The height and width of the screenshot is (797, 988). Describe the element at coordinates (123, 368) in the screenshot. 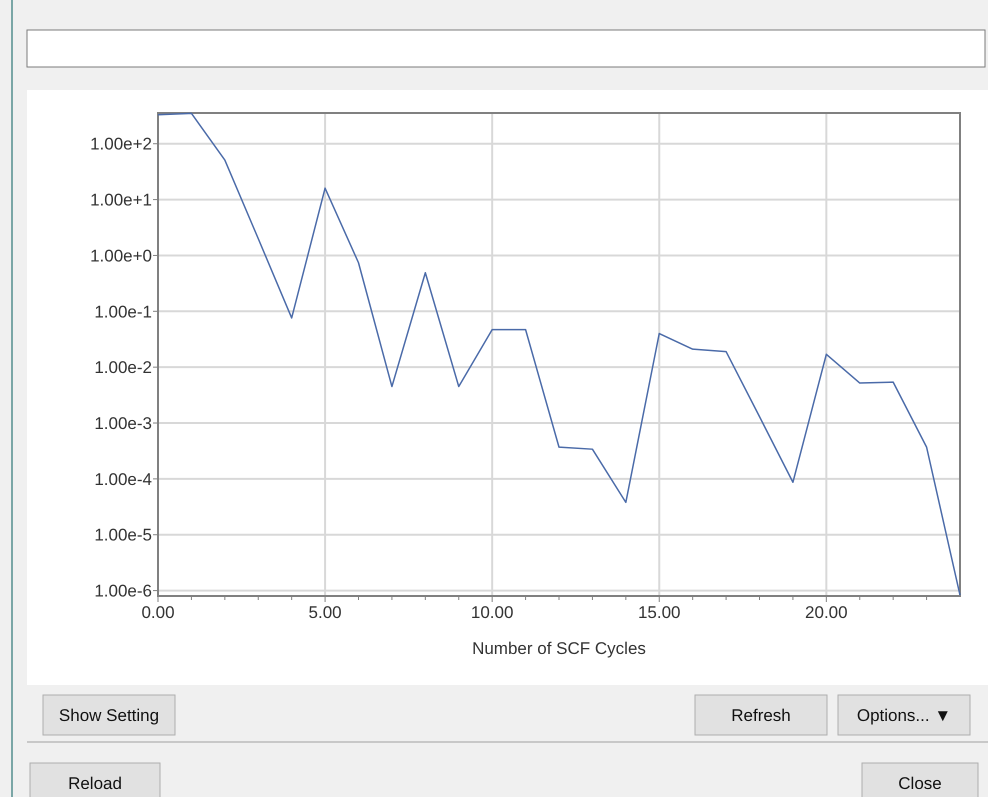

I see `y-tick-label: 1.00e-2` at that location.